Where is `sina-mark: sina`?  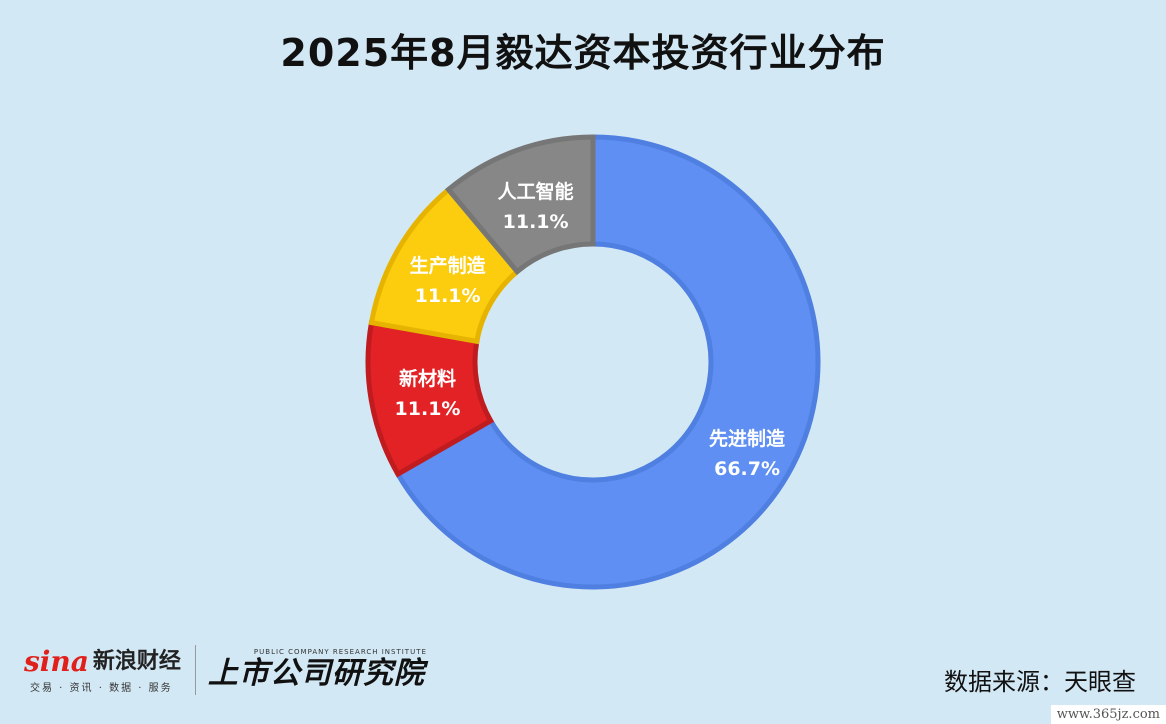 sina-mark: sina is located at coordinates (56, 661).